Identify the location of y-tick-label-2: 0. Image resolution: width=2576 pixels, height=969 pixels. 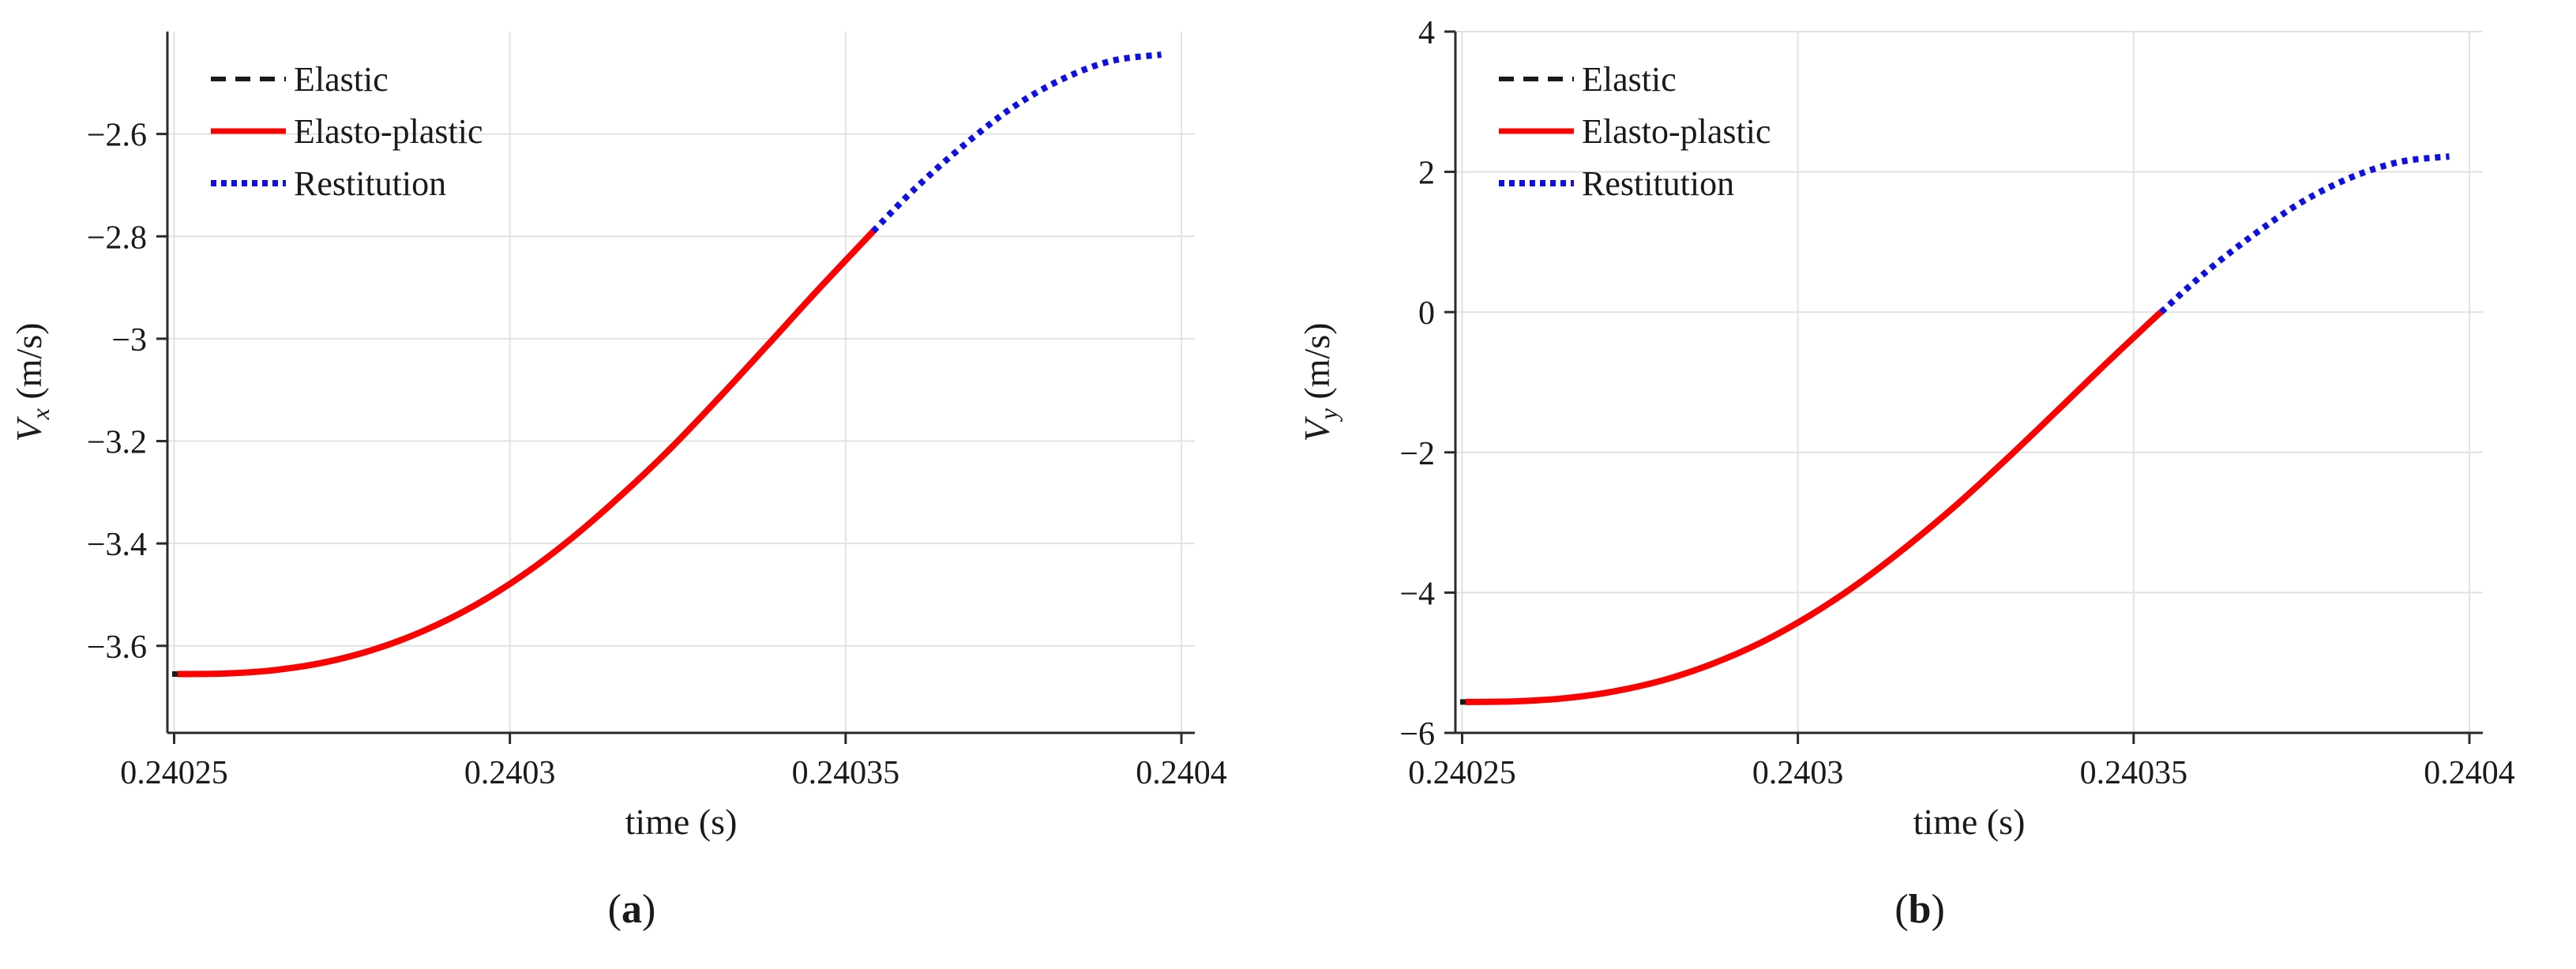
(1426, 313).